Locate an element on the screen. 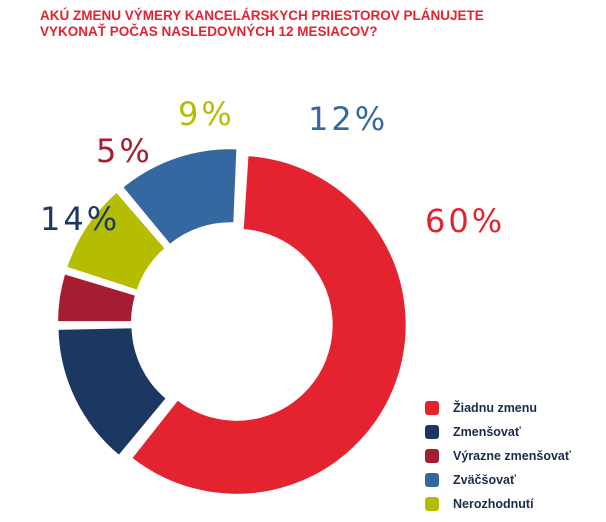  slice-label: 5% is located at coordinates (124, 151).